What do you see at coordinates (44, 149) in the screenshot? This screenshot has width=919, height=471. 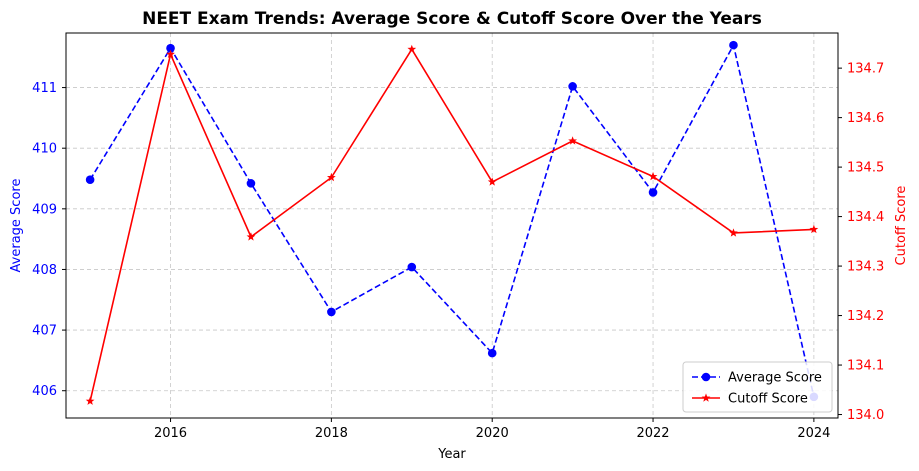 I see `y-left-tick-label: 410` at bounding box center [44, 149].